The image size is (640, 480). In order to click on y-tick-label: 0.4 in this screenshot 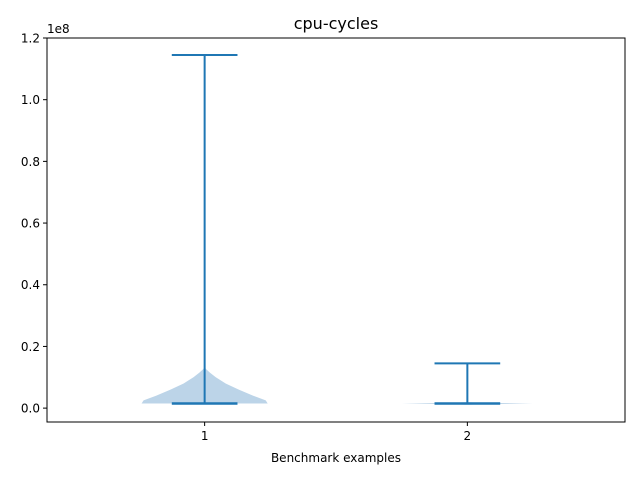, I will do `click(30, 285)`.